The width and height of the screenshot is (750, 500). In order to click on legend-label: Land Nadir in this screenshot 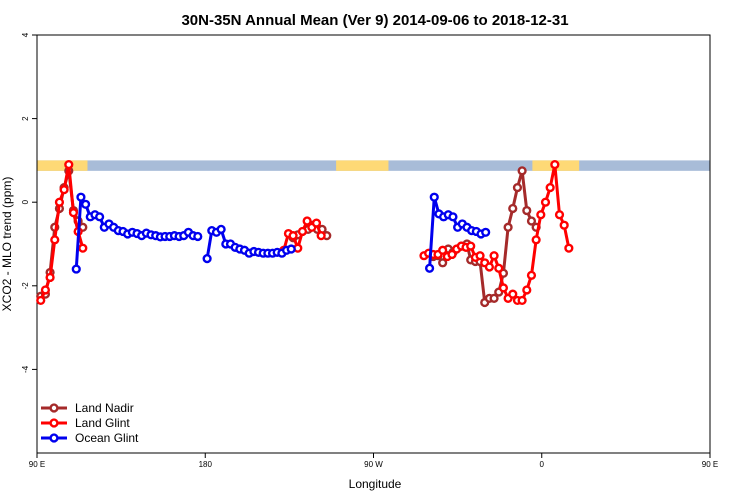, I will do `click(104, 408)`.